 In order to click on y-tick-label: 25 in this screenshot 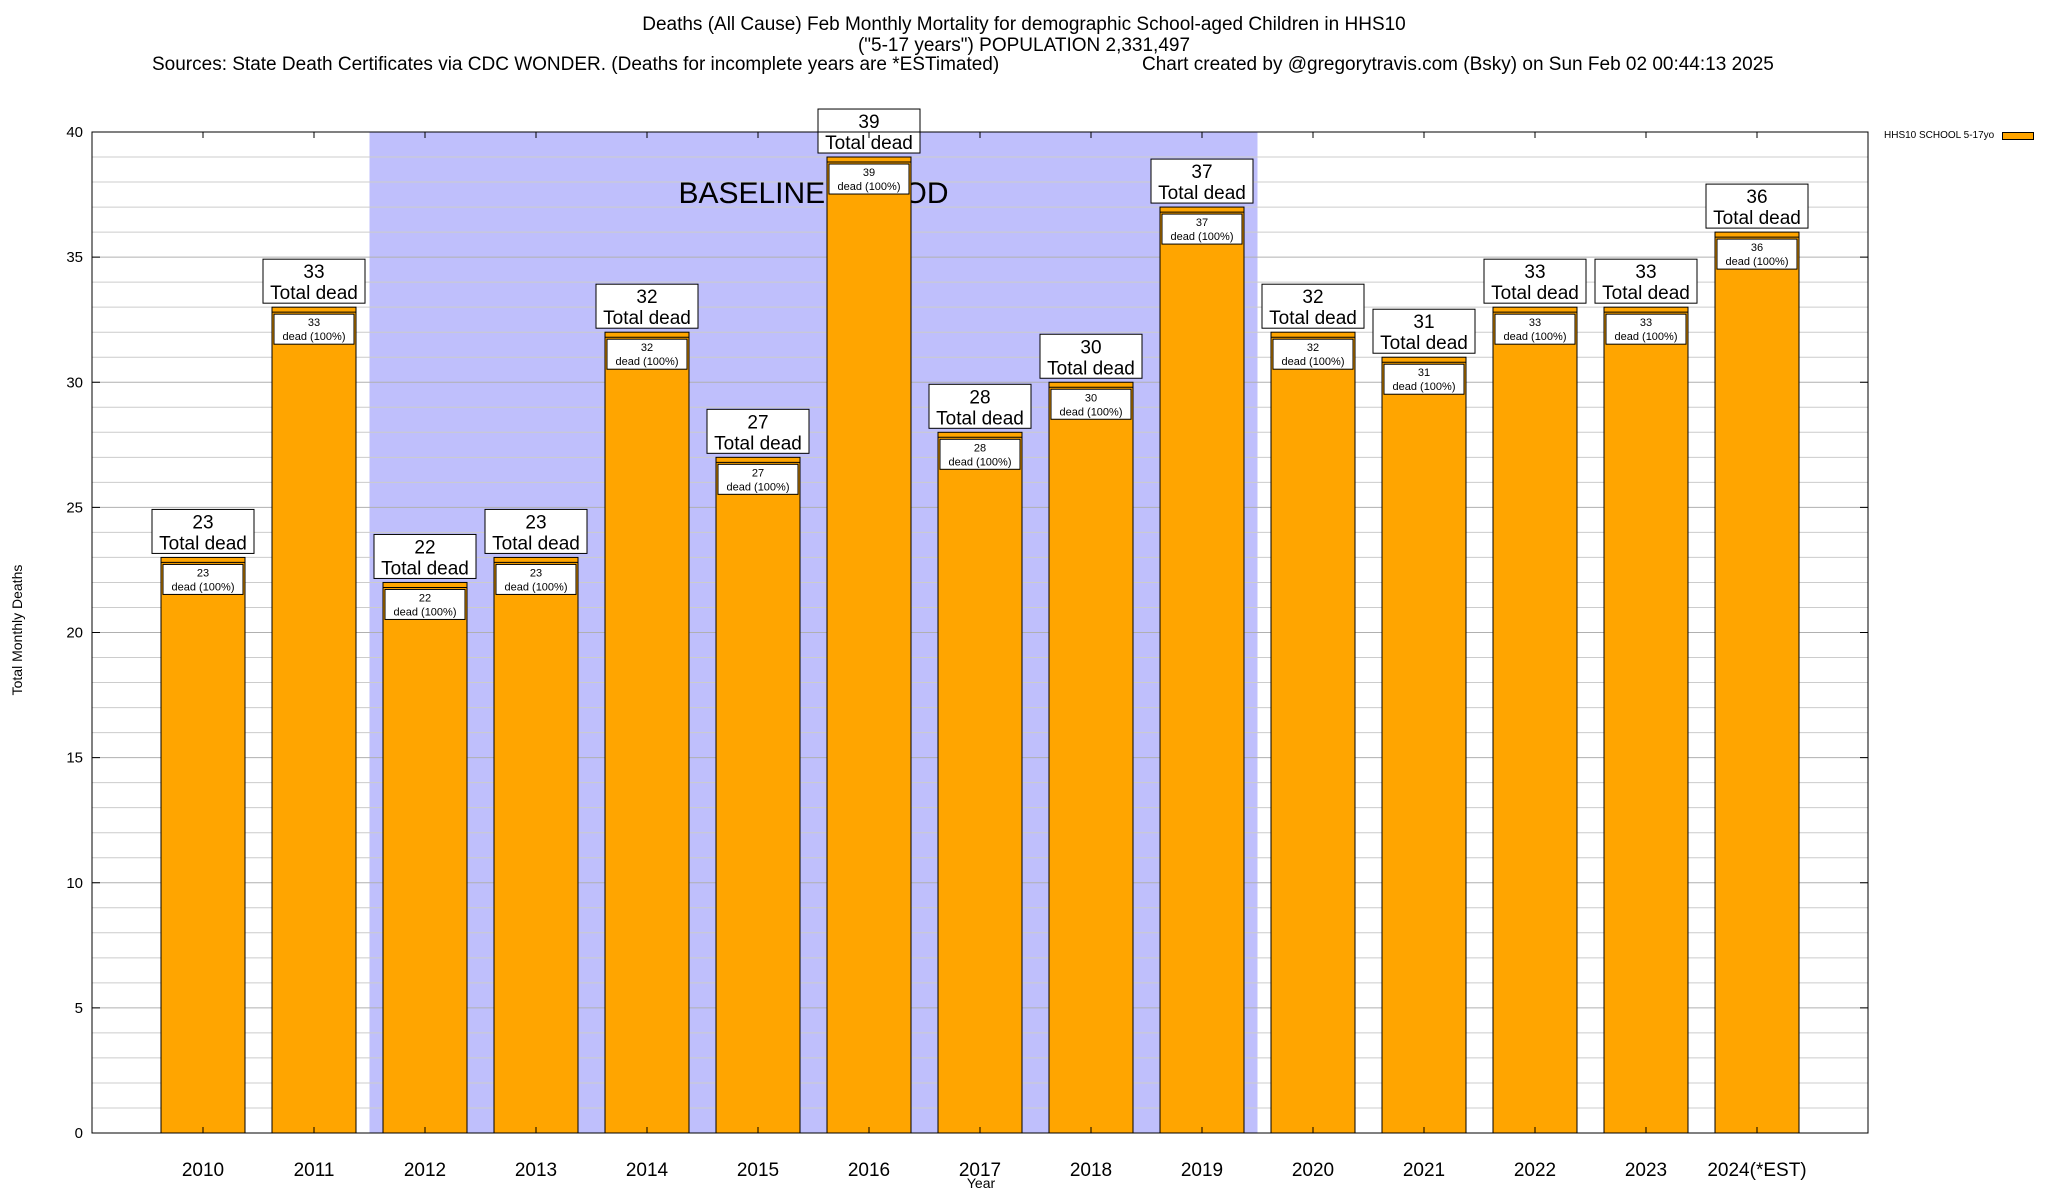, I will do `click(74, 507)`.